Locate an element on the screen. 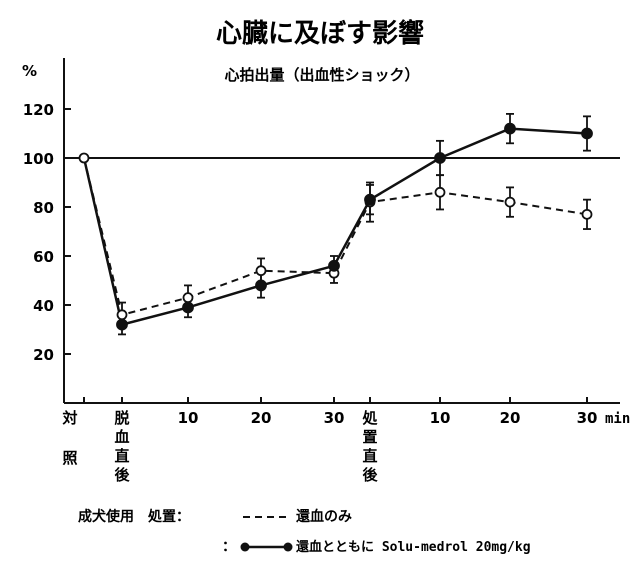 The width and height of the screenshot is (644, 563). legend-entry-solu-medrol: 還血とともに Solu-medrol 20mg/kg is located at coordinates (413, 547).